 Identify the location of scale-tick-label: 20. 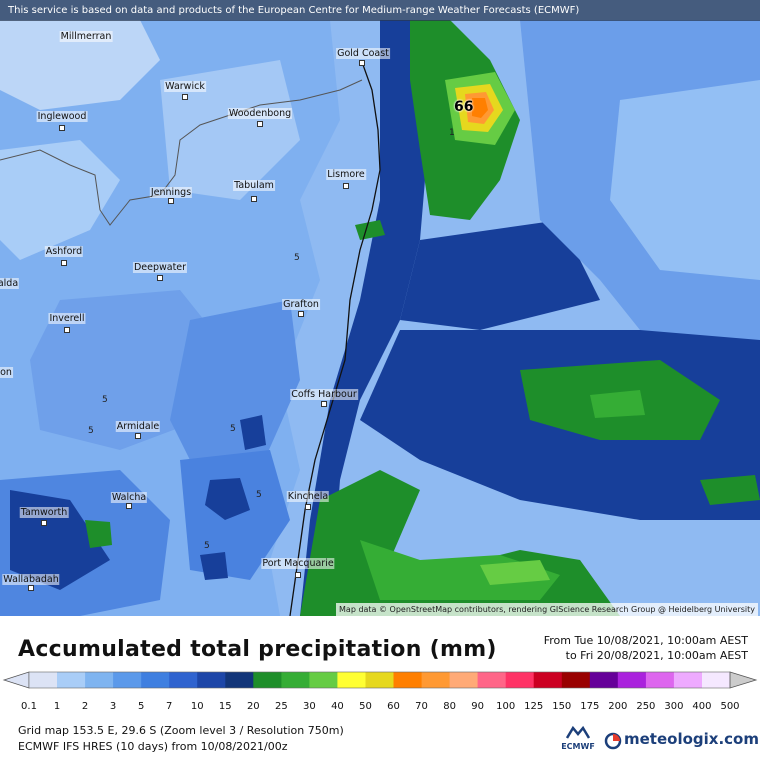
(253, 706).